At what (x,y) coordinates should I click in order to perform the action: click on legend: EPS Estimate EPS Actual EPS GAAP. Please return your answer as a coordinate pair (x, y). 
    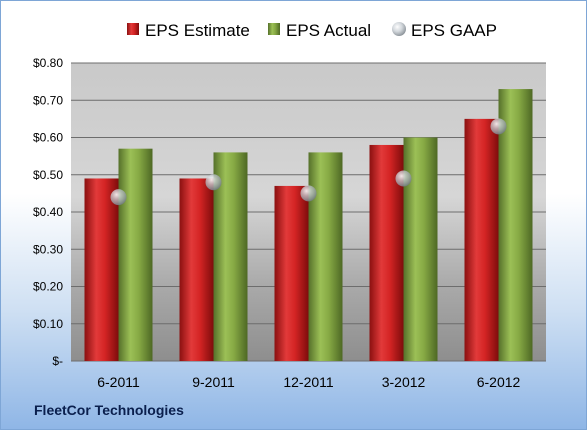
    Looking at the image, I should click on (312, 30).